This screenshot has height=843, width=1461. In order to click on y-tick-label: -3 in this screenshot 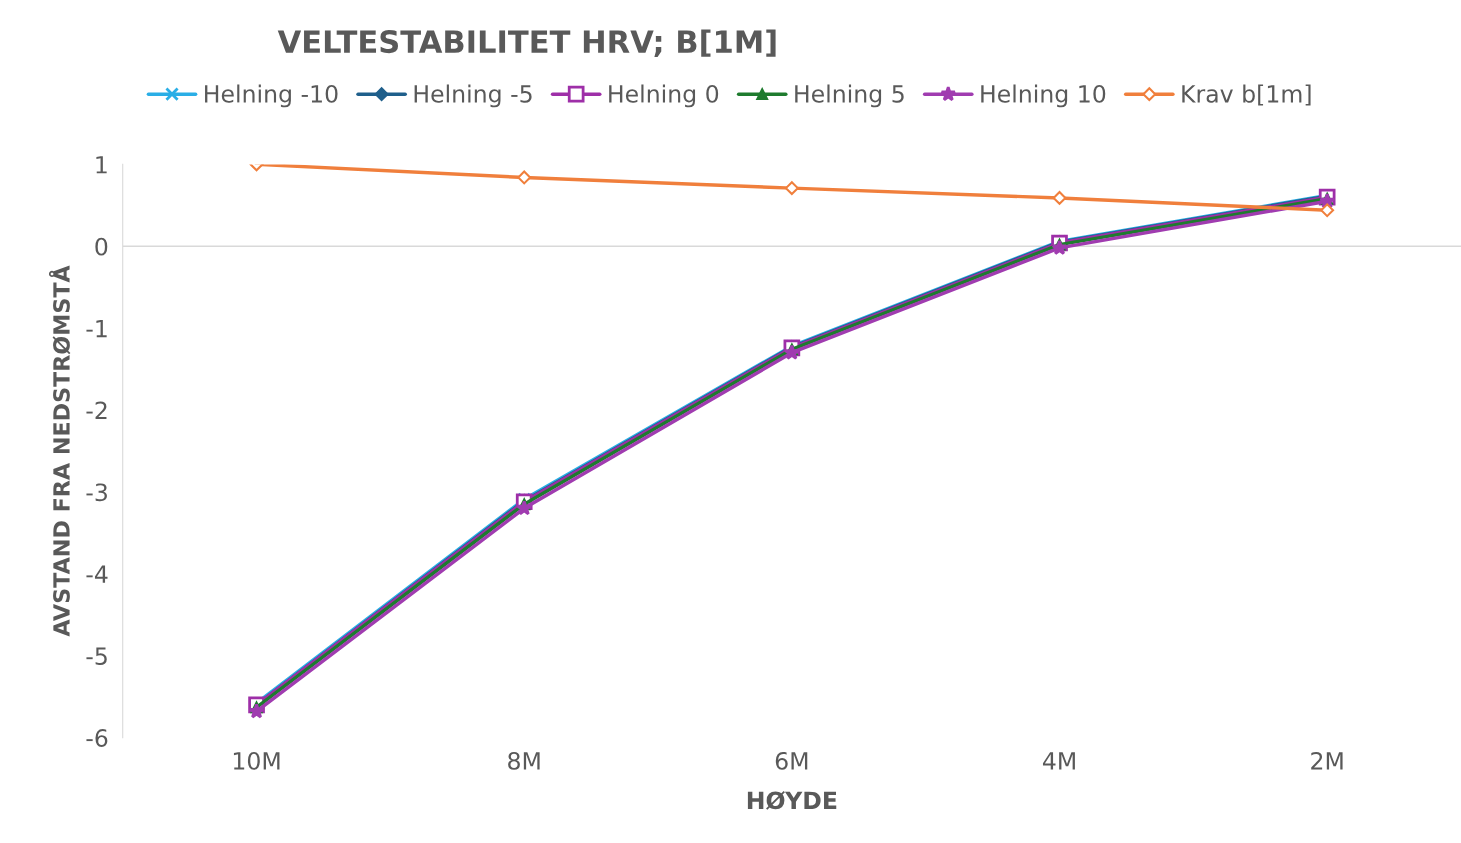, I will do `click(96, 492)`.